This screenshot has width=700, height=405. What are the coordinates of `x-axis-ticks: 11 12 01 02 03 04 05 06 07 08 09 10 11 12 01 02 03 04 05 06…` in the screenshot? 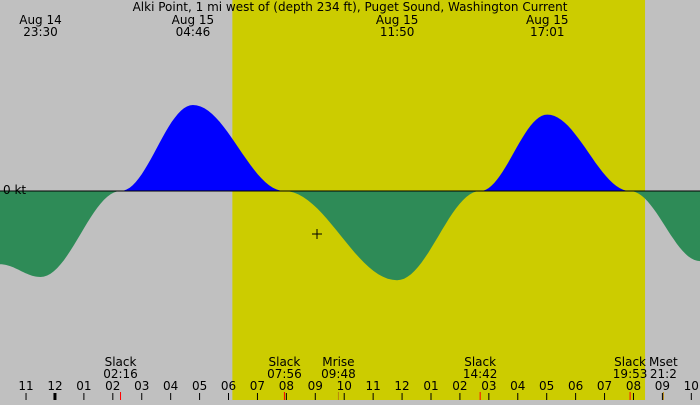 It's located at (358, 389).